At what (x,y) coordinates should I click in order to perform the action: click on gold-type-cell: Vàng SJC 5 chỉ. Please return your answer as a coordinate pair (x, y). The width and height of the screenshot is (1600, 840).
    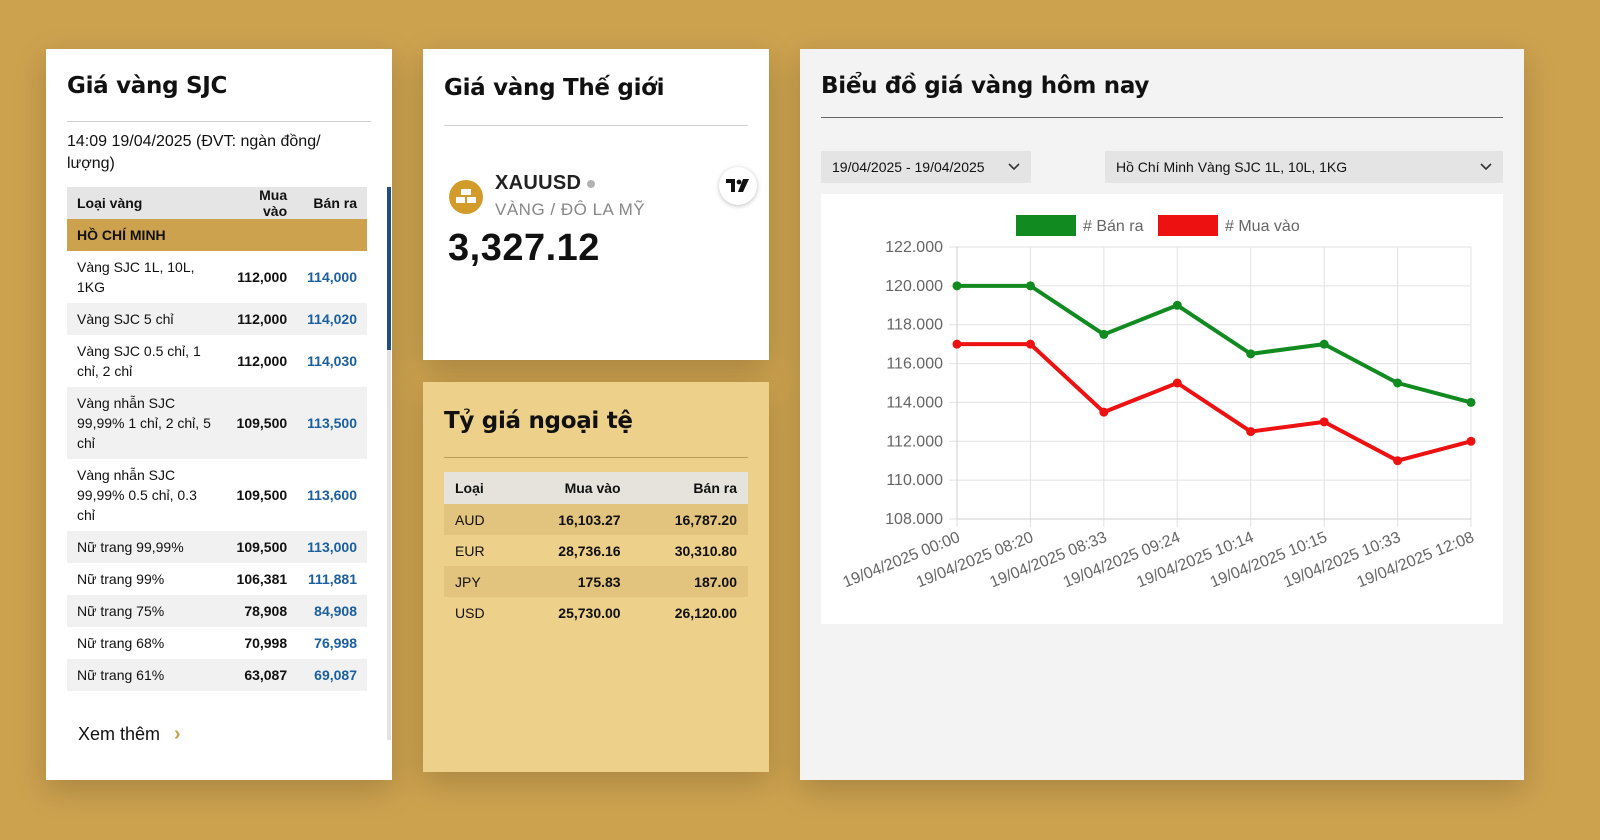
    Looking at the image, I should click on (146, 319).